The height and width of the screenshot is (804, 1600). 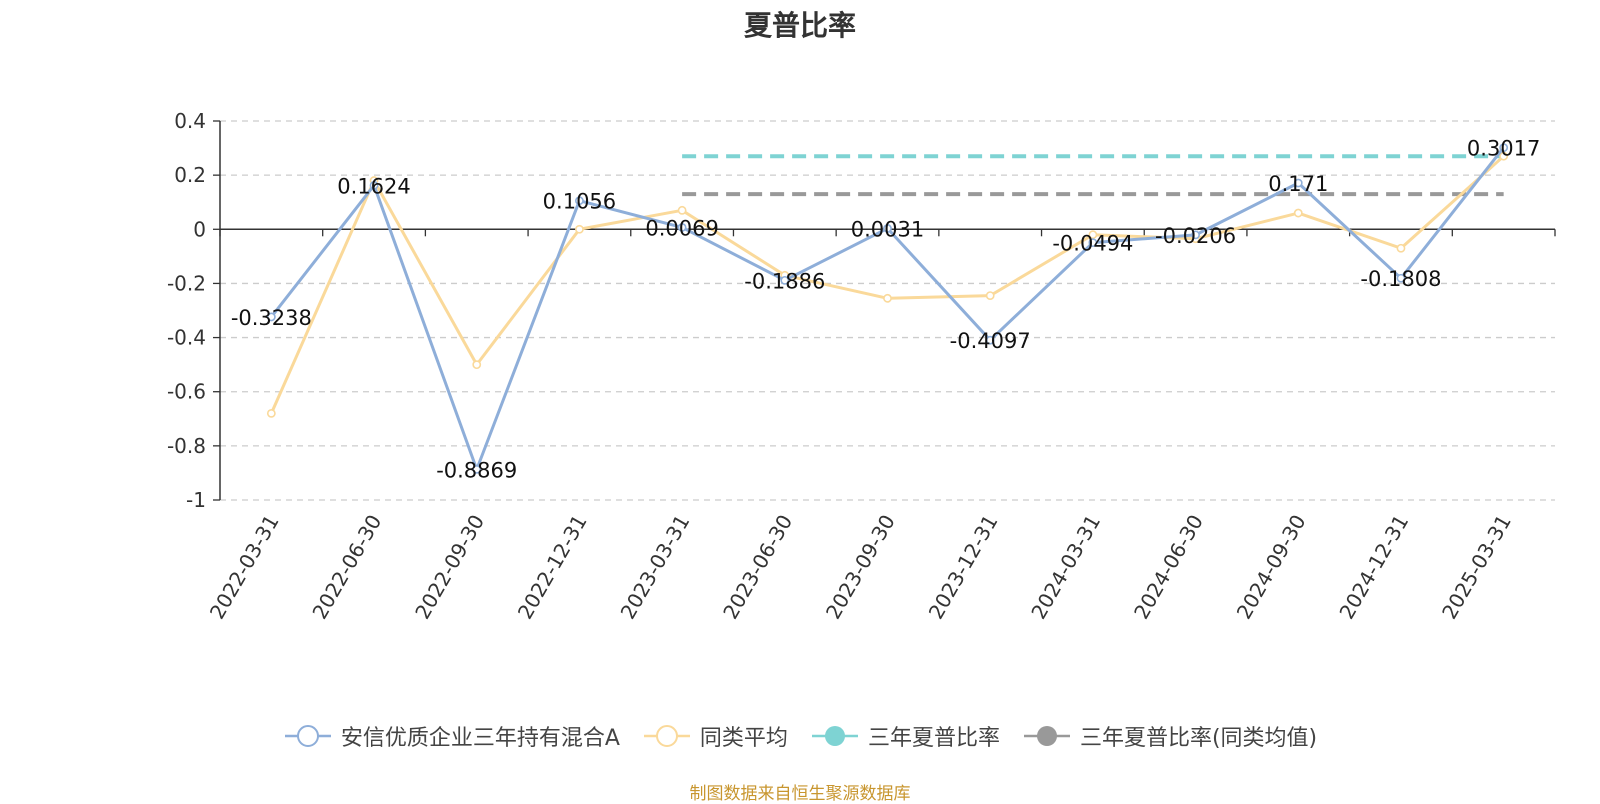 What do you see at coordinates (1198, 738) in the screenshot?
I see `legend-label: 三年夏普比率(同类均值)` at bounding box center [1198, 738].